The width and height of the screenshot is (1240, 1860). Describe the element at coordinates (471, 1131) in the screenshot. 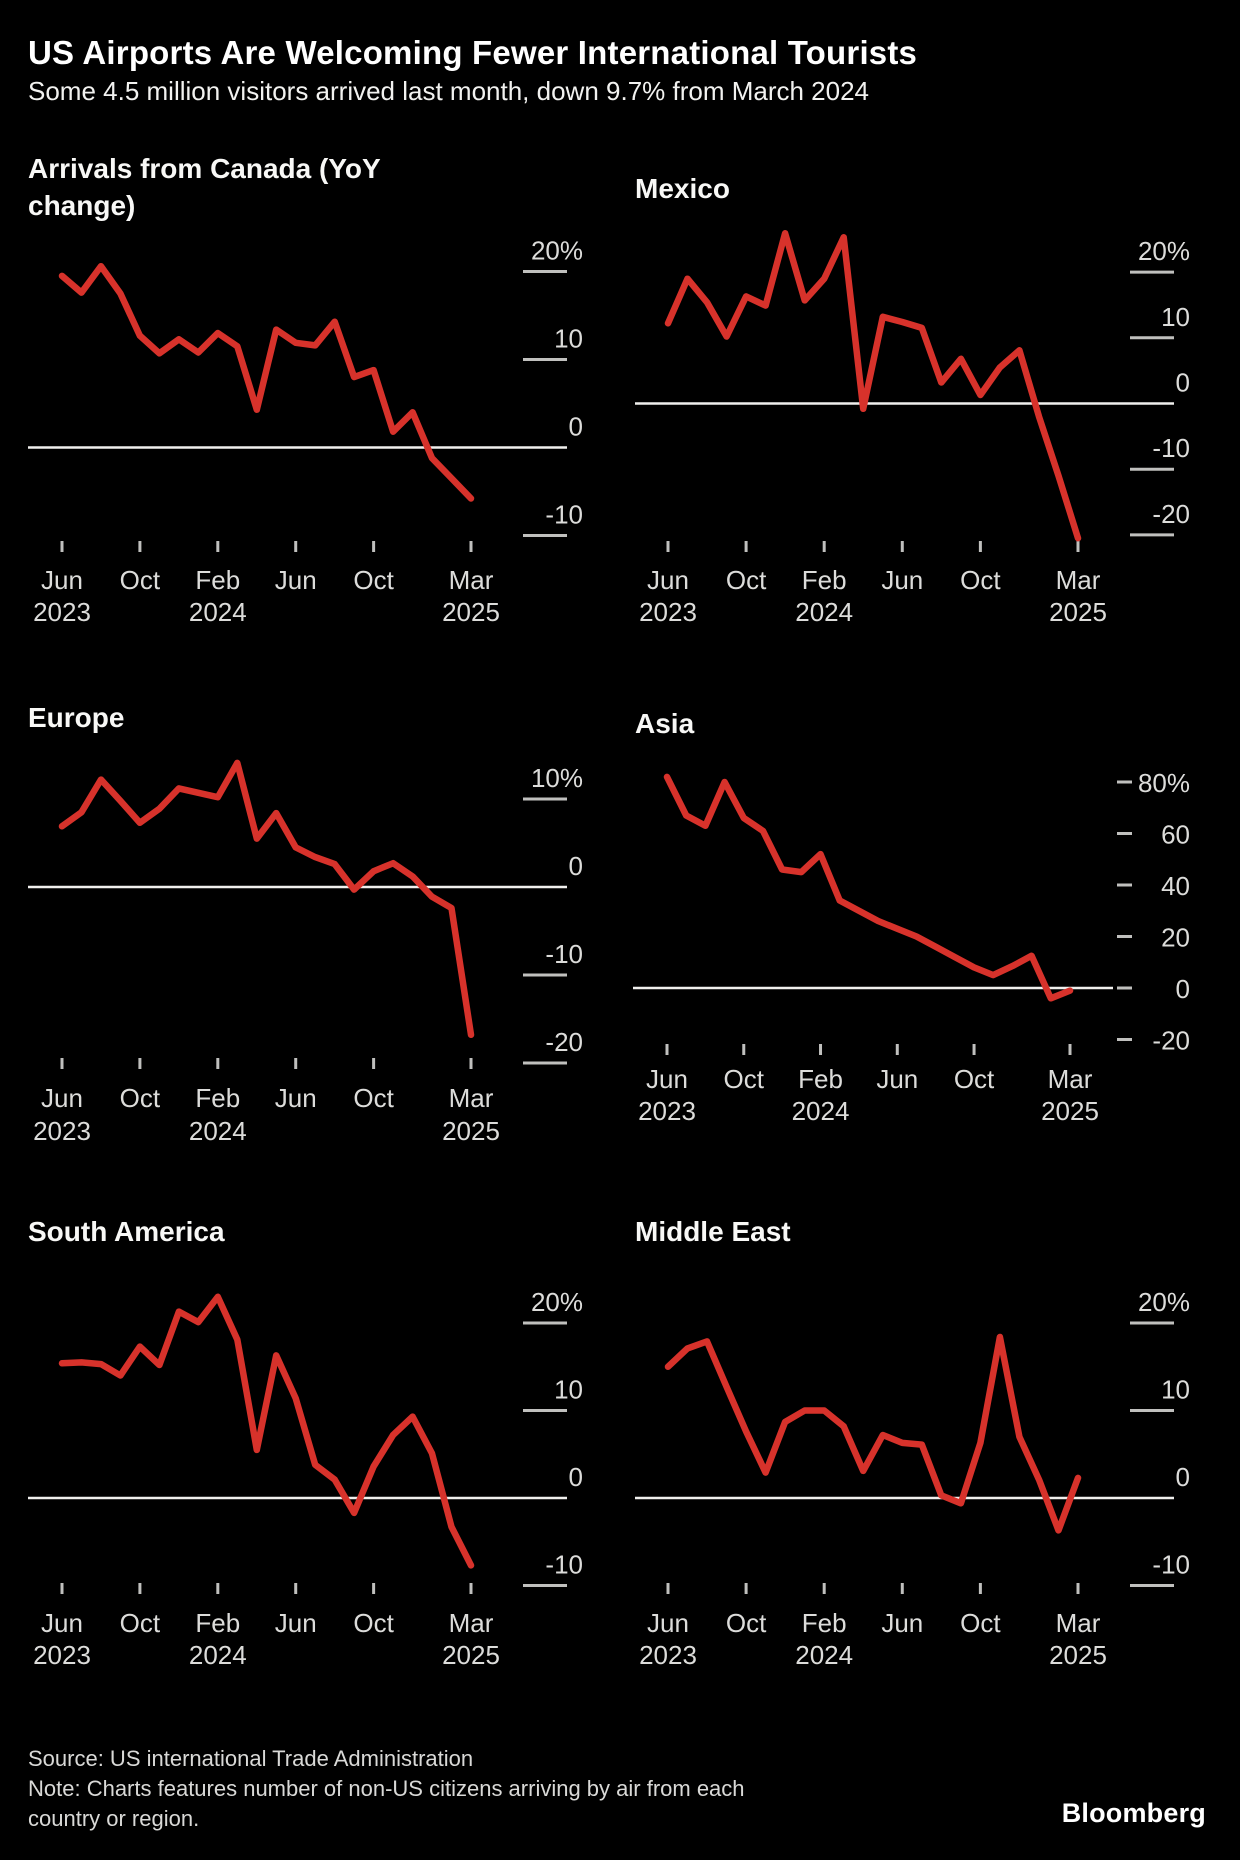

I see `europe-xlabel-5-line2: 2025` at that location.